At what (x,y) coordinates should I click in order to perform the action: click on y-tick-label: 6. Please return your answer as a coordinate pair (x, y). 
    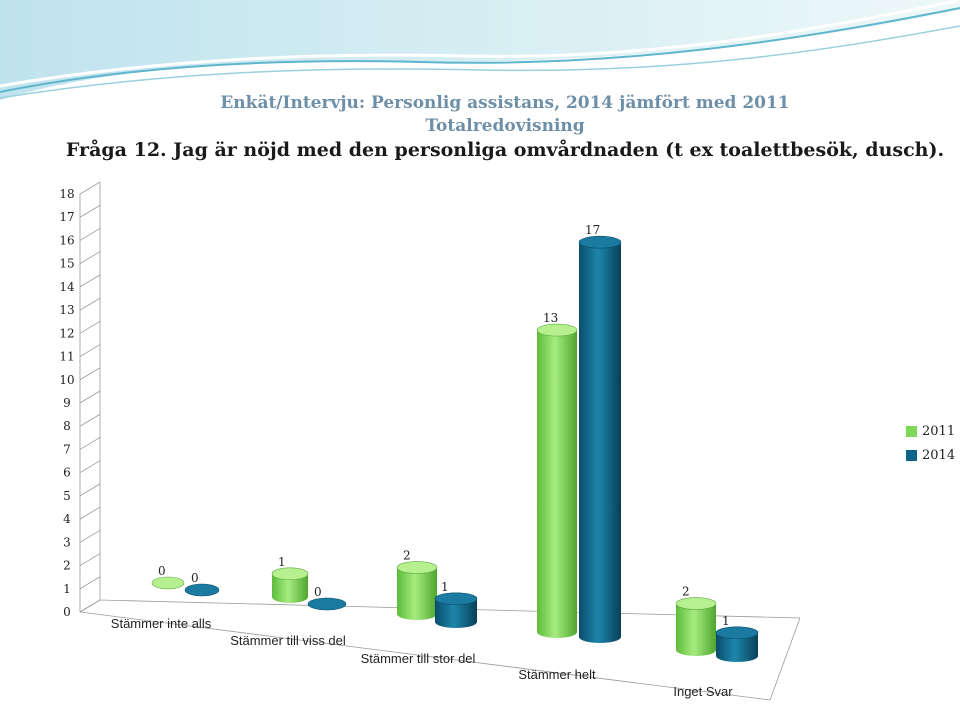
    Looking at the image, I should click on (67, 473).